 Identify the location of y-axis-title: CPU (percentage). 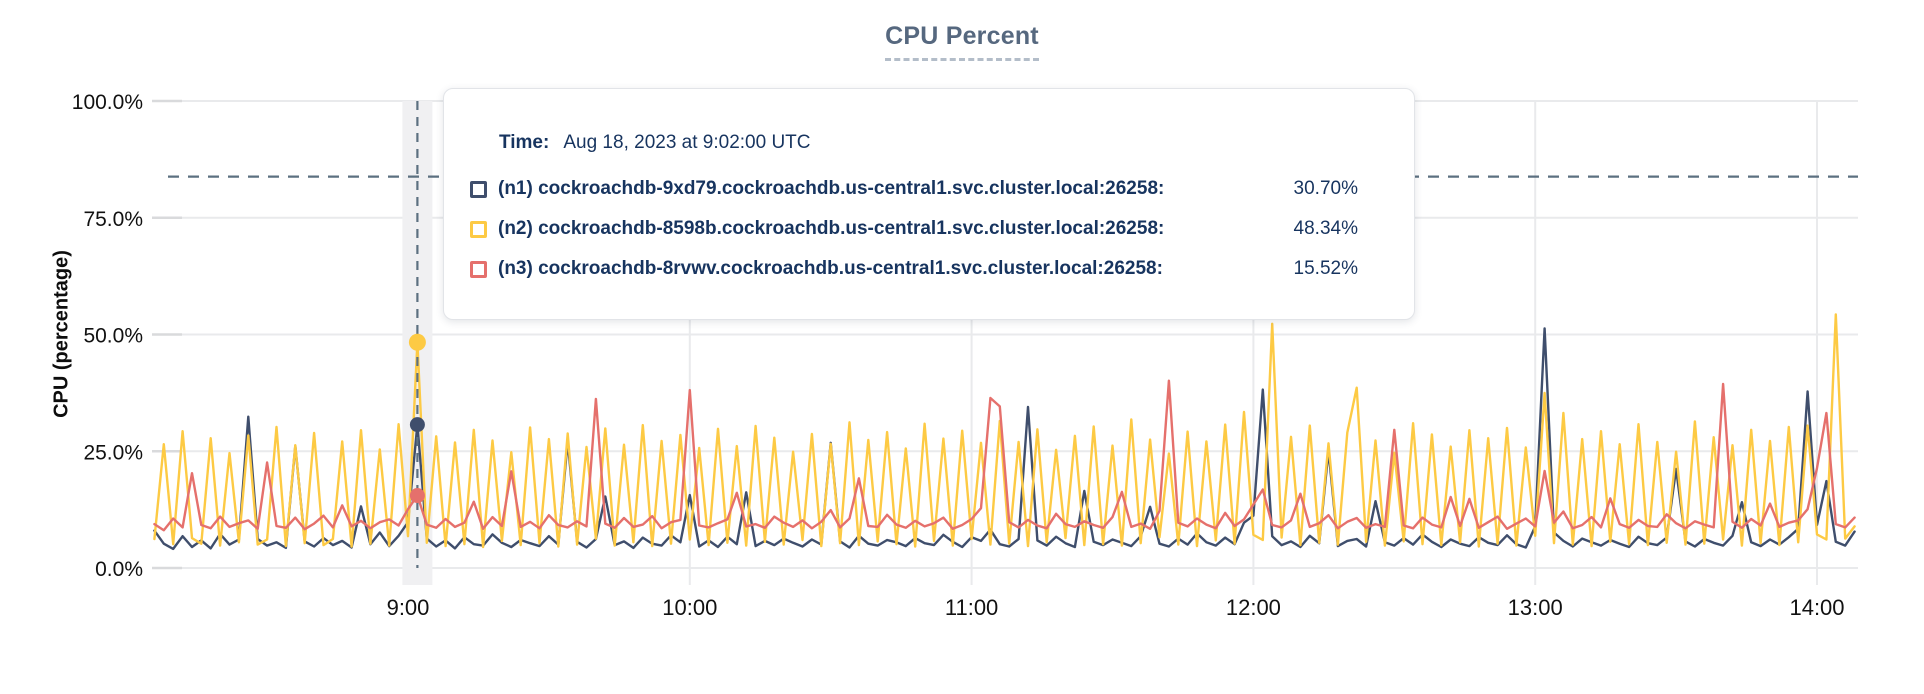
(61, 334).